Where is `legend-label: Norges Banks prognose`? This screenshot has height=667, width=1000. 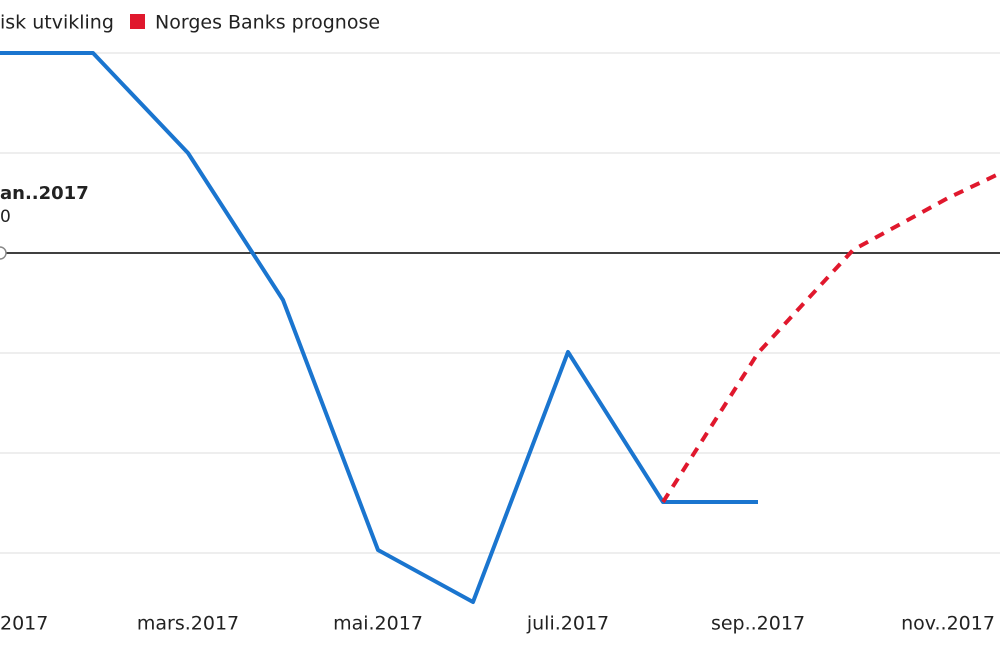
legend-label: Norges Banks prognose is located at coordinates (267, 23).